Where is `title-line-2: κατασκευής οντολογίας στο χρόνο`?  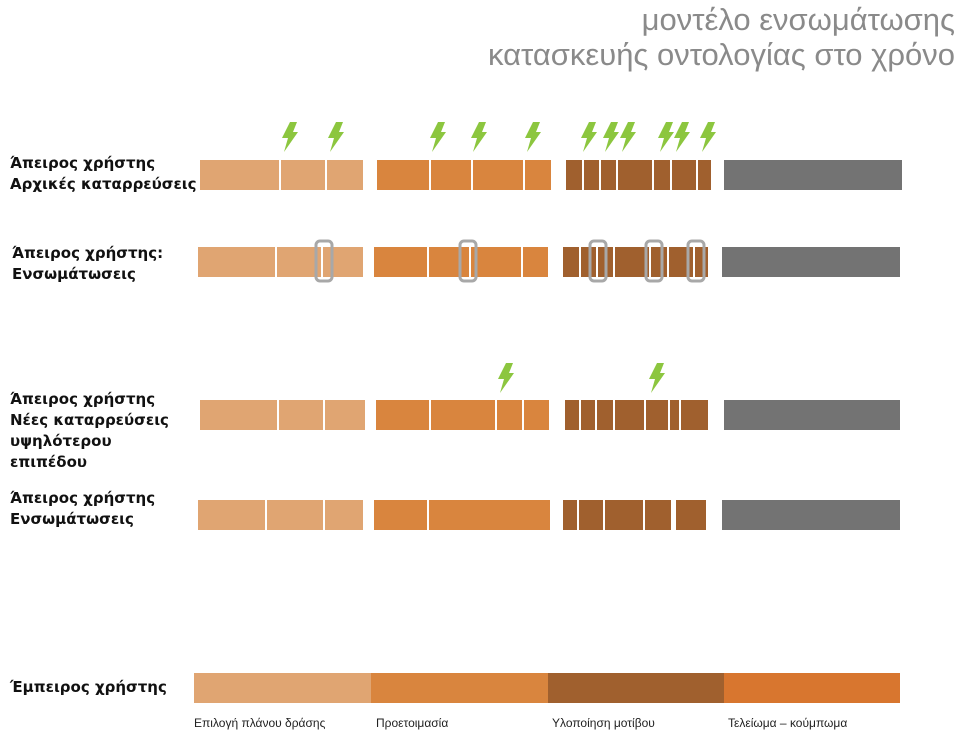 title-line-2: κατασκευής οντολογίας στο χρόνο is located at coordinates (721, 54).